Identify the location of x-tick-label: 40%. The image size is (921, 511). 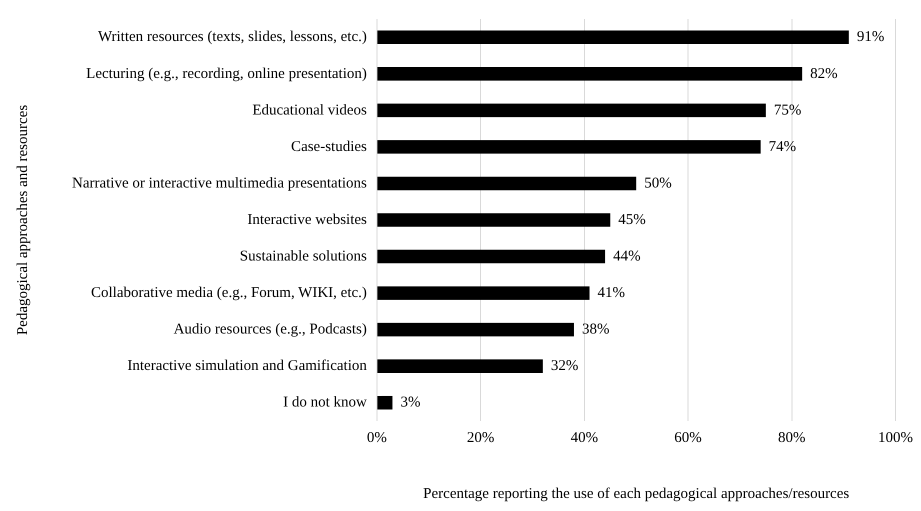
(584, 438).